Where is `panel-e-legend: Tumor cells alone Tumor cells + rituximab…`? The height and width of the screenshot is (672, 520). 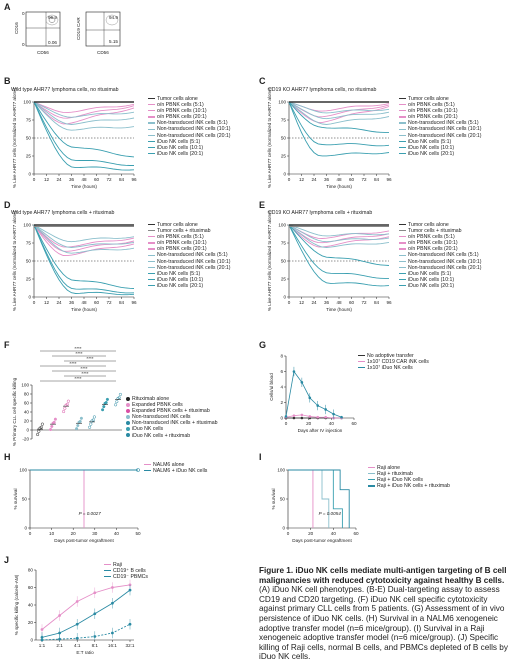
panel-e-legend: Tumor cells alone Tumor cells + rituximab… is located at coordinates (440, 255).